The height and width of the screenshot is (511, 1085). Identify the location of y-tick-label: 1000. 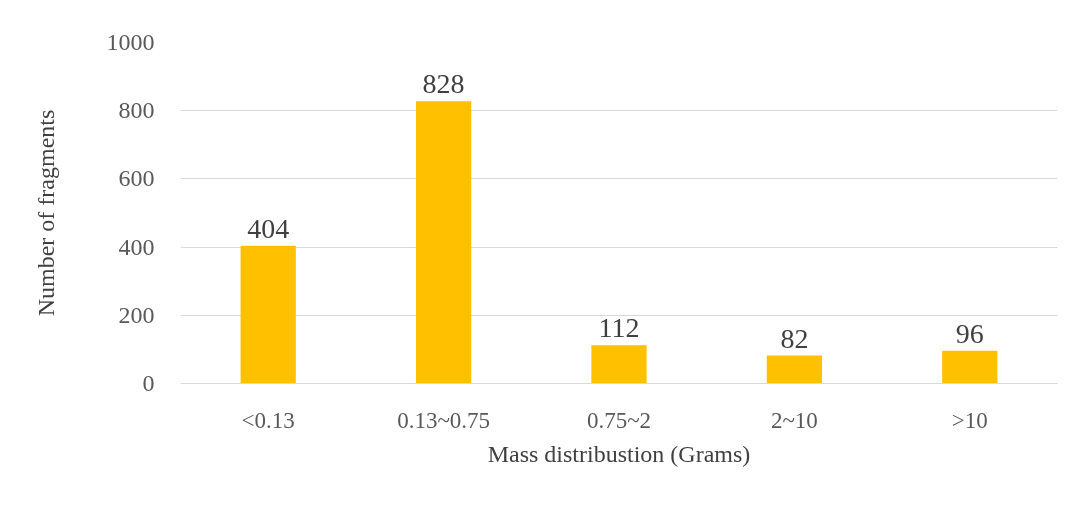
(130, 42).